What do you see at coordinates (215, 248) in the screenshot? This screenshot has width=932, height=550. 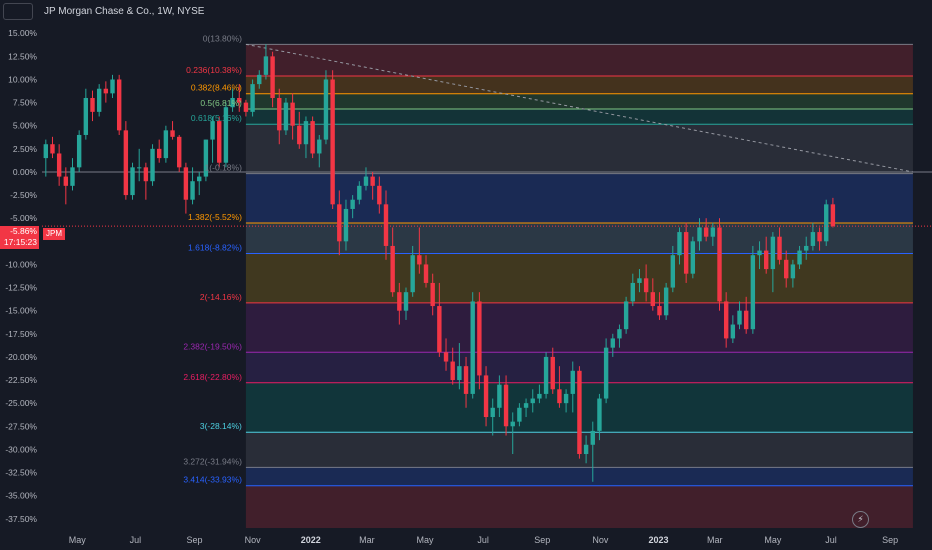 I see `fib-level-label: 1.618(-8.82%)` at bounding box center [215, 248].